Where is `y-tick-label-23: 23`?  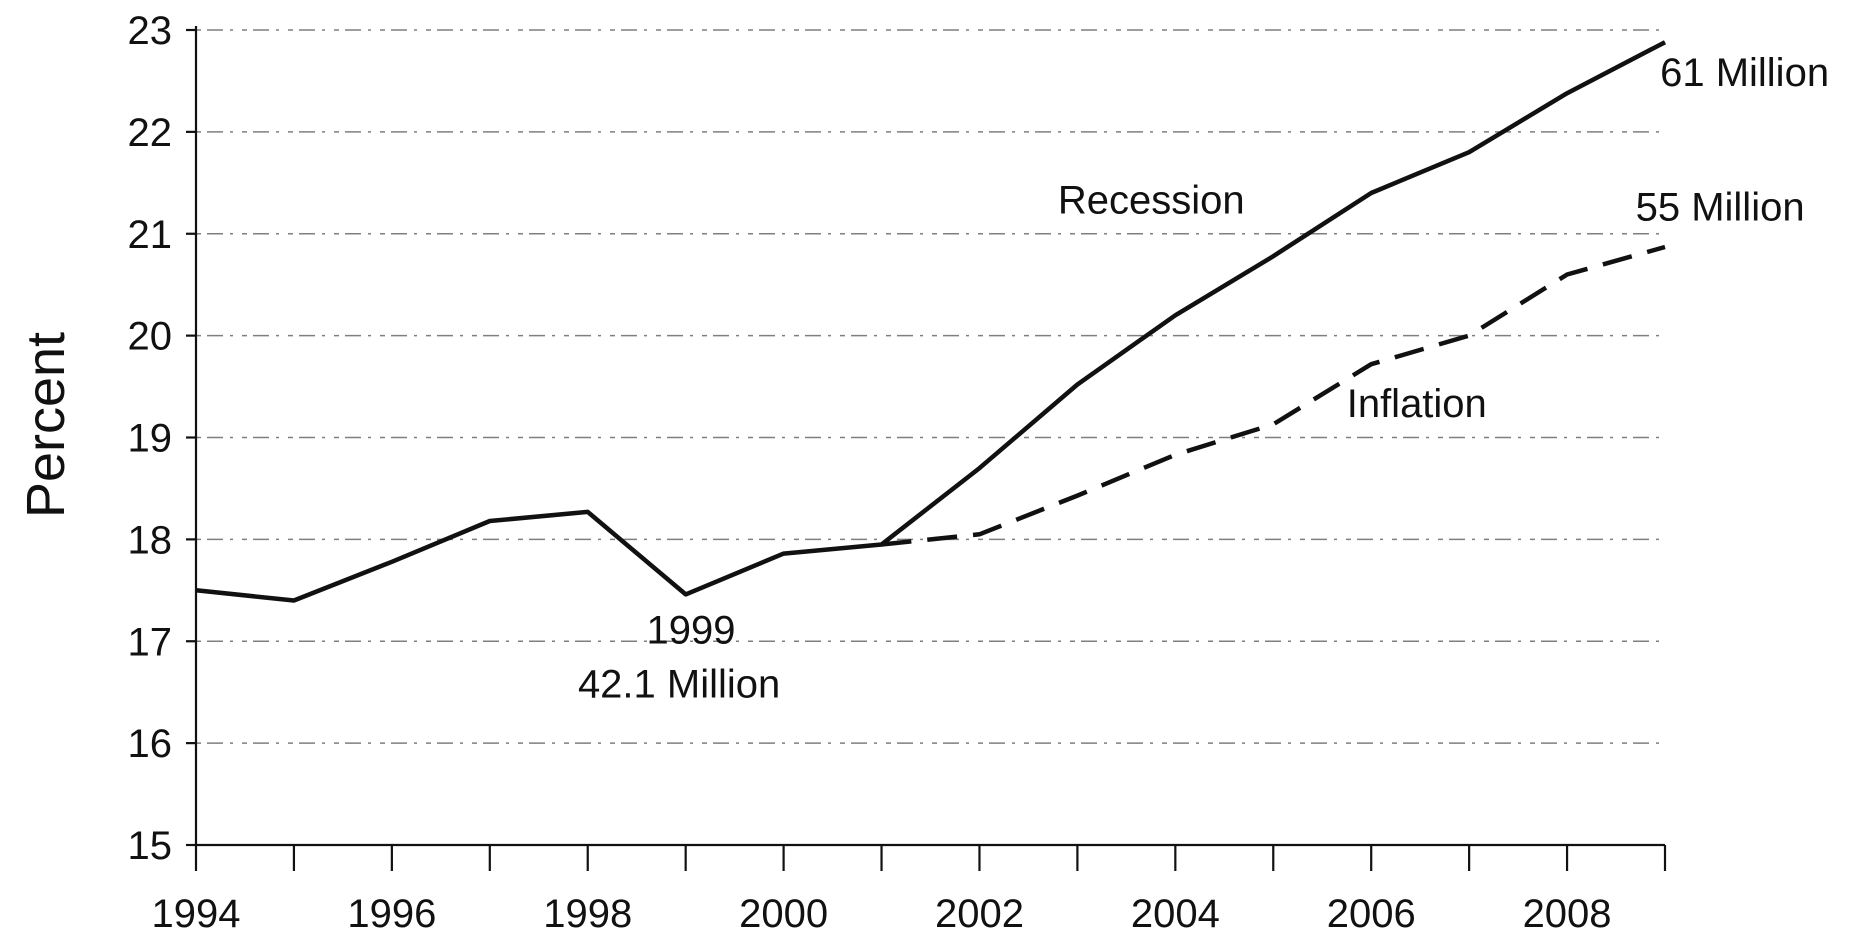
y-tick-label-23: 23 is located at coordinates (150, 31).